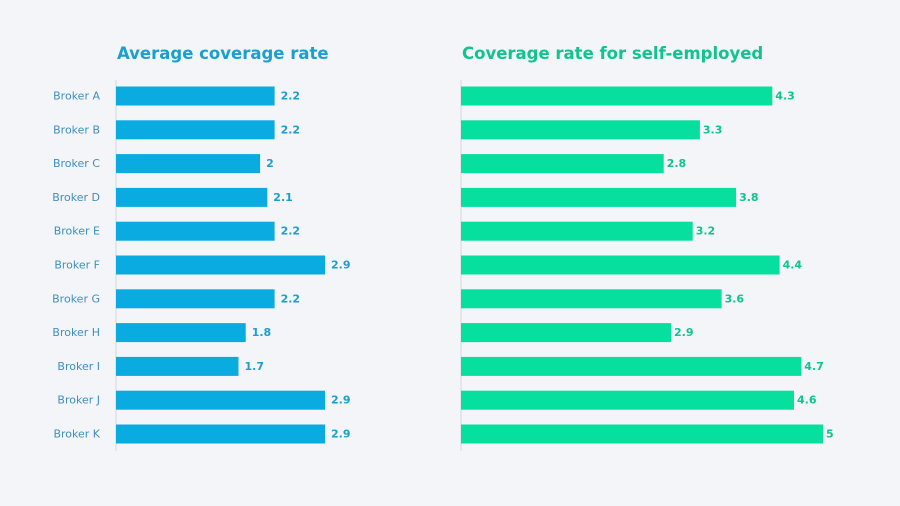 The width and height of the screenshot is (900, 506). Describe the element at coordinates (76, 434) in the screenshot. I see `category-label: Broker K` at that location.